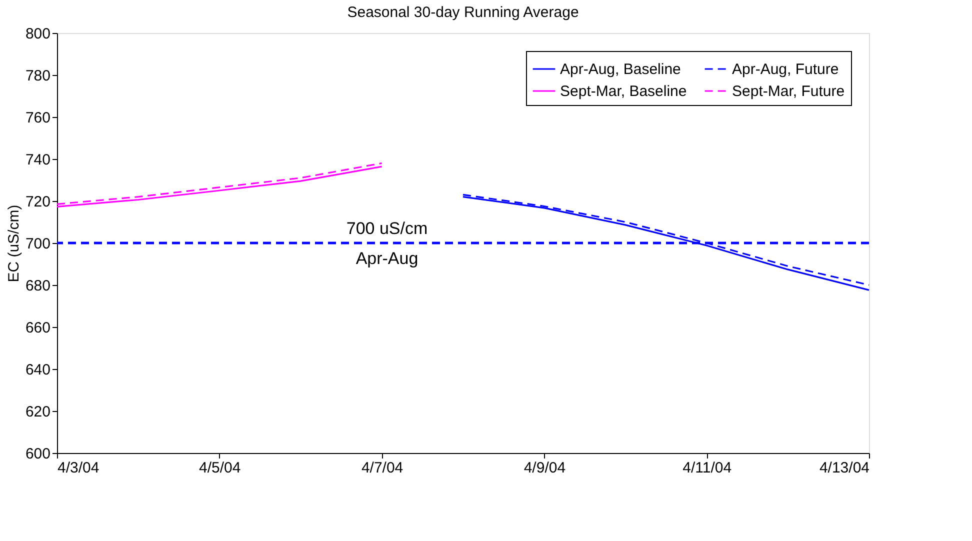  I want to click on legend-label: Apr-Aug, Baseline, so click(620, 69).